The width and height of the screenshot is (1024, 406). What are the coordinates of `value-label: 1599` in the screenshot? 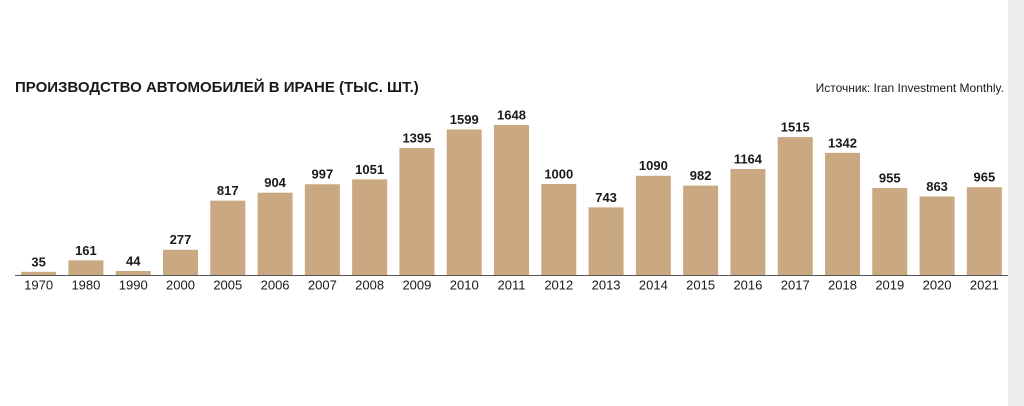 It's located at (464, 119).